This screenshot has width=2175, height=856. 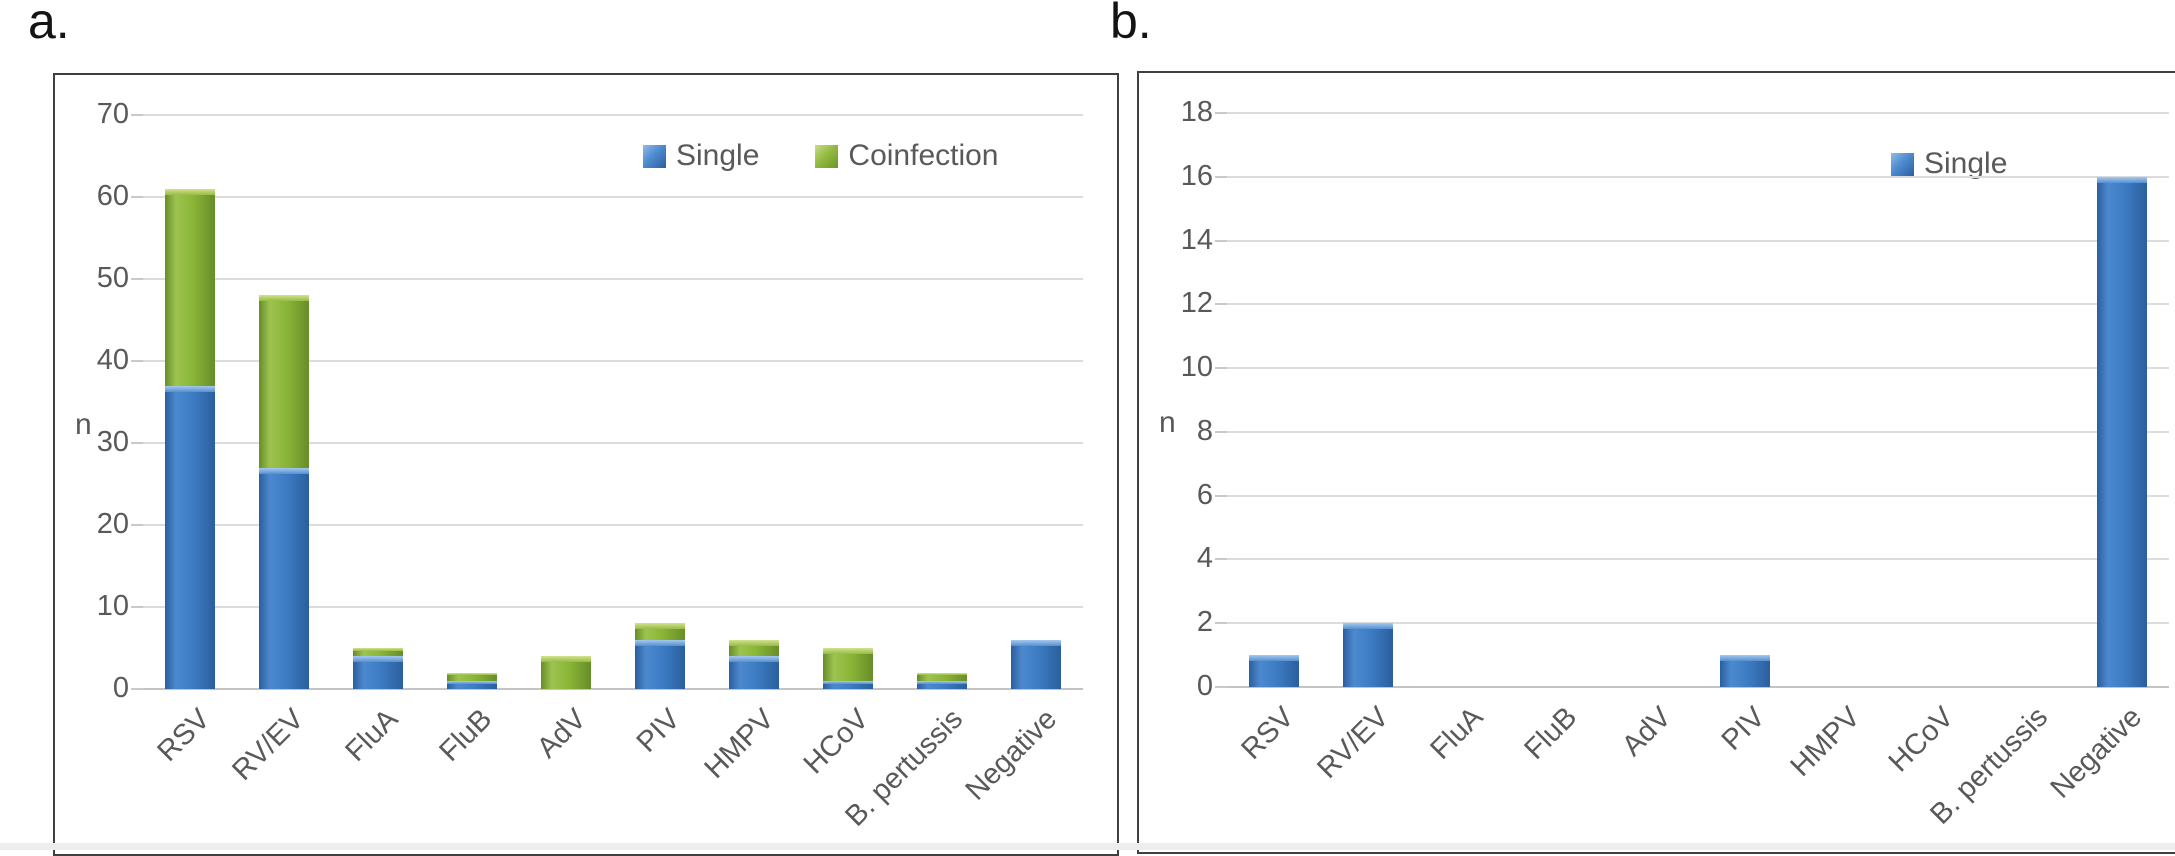 I want to click on y-tick-label: 4, so click(x=1204, y=558).